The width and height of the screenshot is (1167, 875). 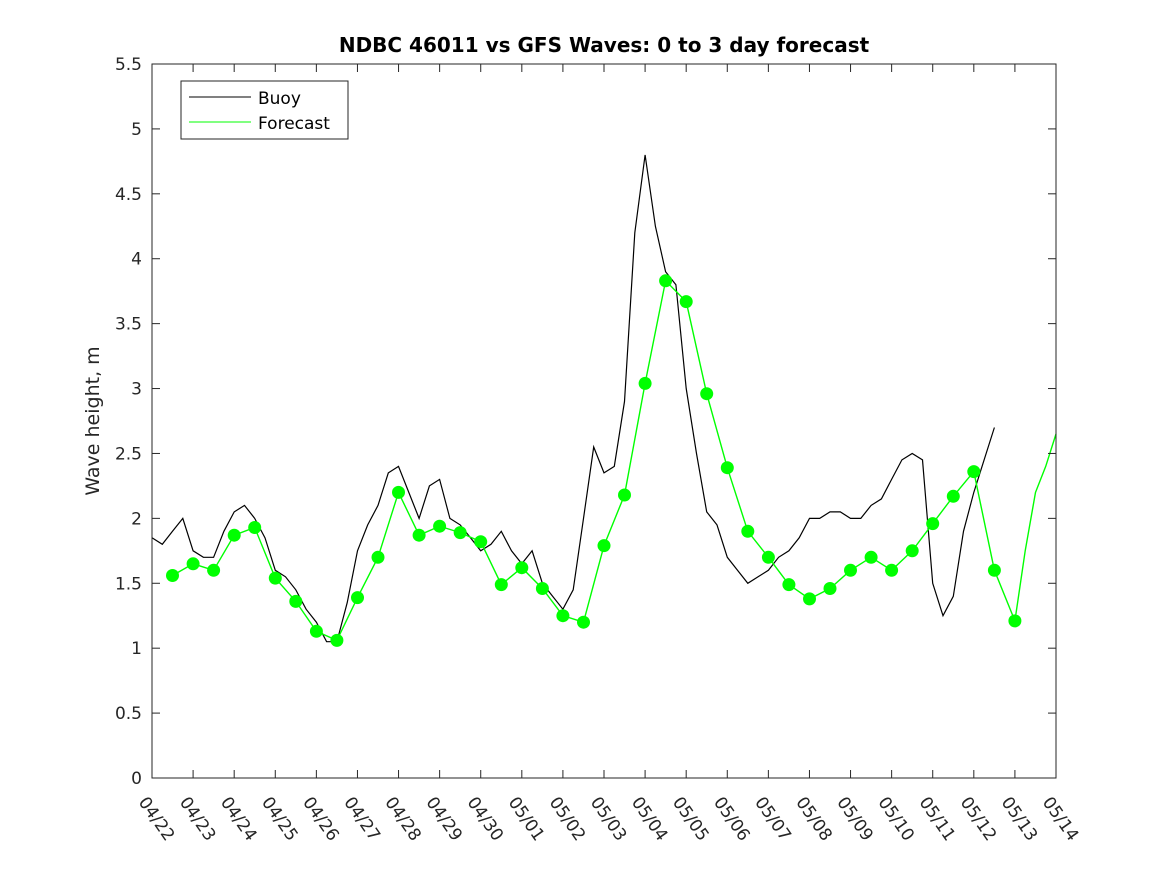 I want to click on y-tick-label: 2, so click(x=136, y=519).